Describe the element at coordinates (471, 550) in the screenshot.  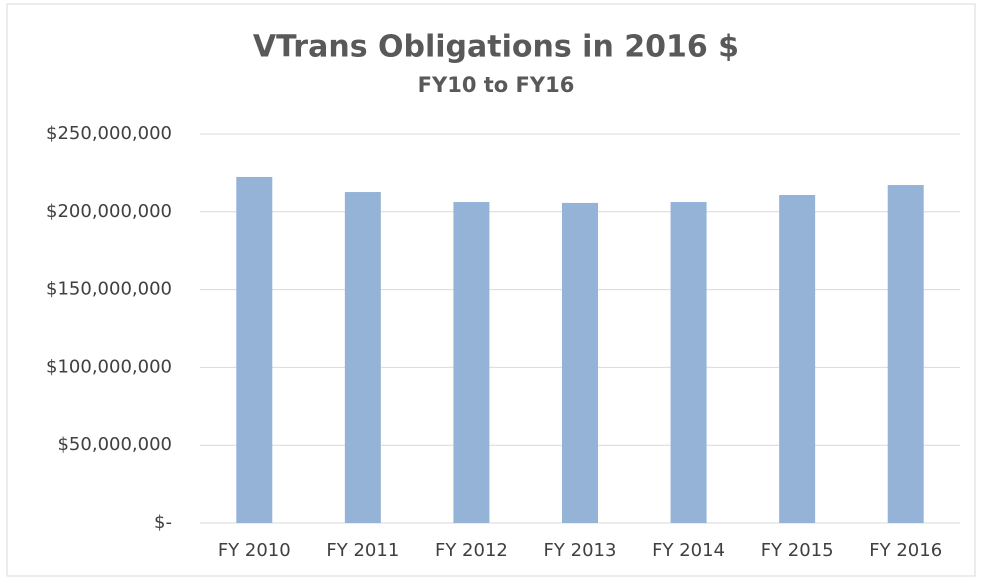
I see `x-tick-label: FY 2012` at that location.